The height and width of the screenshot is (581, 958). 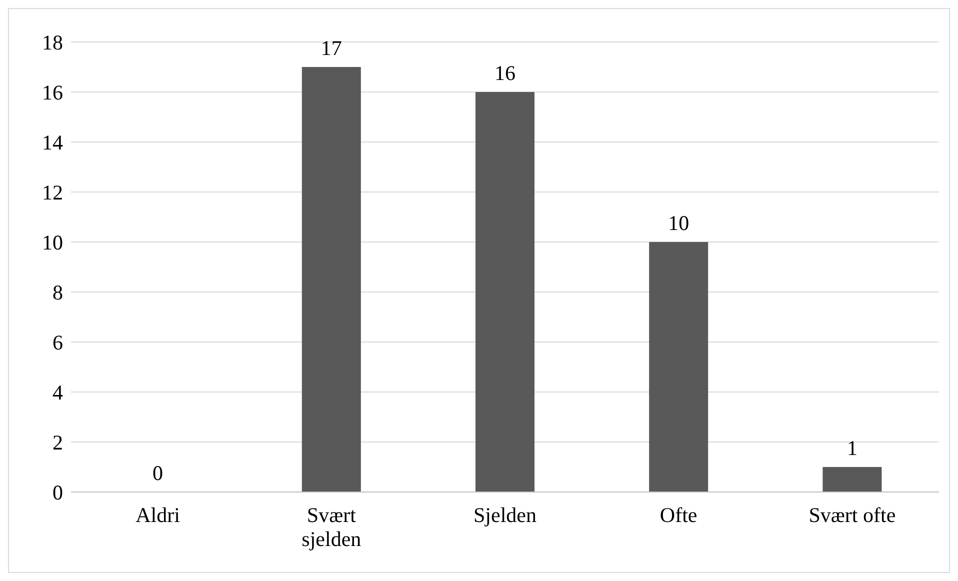 I want to click on y-tick-label: 10, so click(x=52, y=242).